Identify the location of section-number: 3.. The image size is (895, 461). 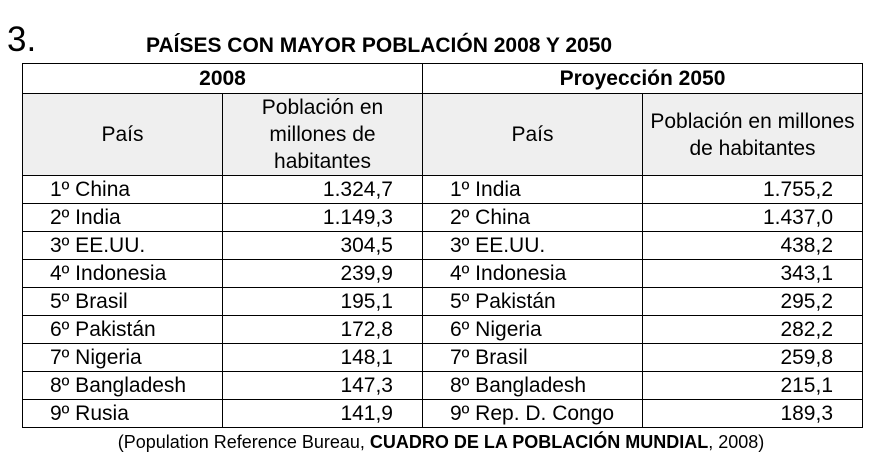
(22, 39).